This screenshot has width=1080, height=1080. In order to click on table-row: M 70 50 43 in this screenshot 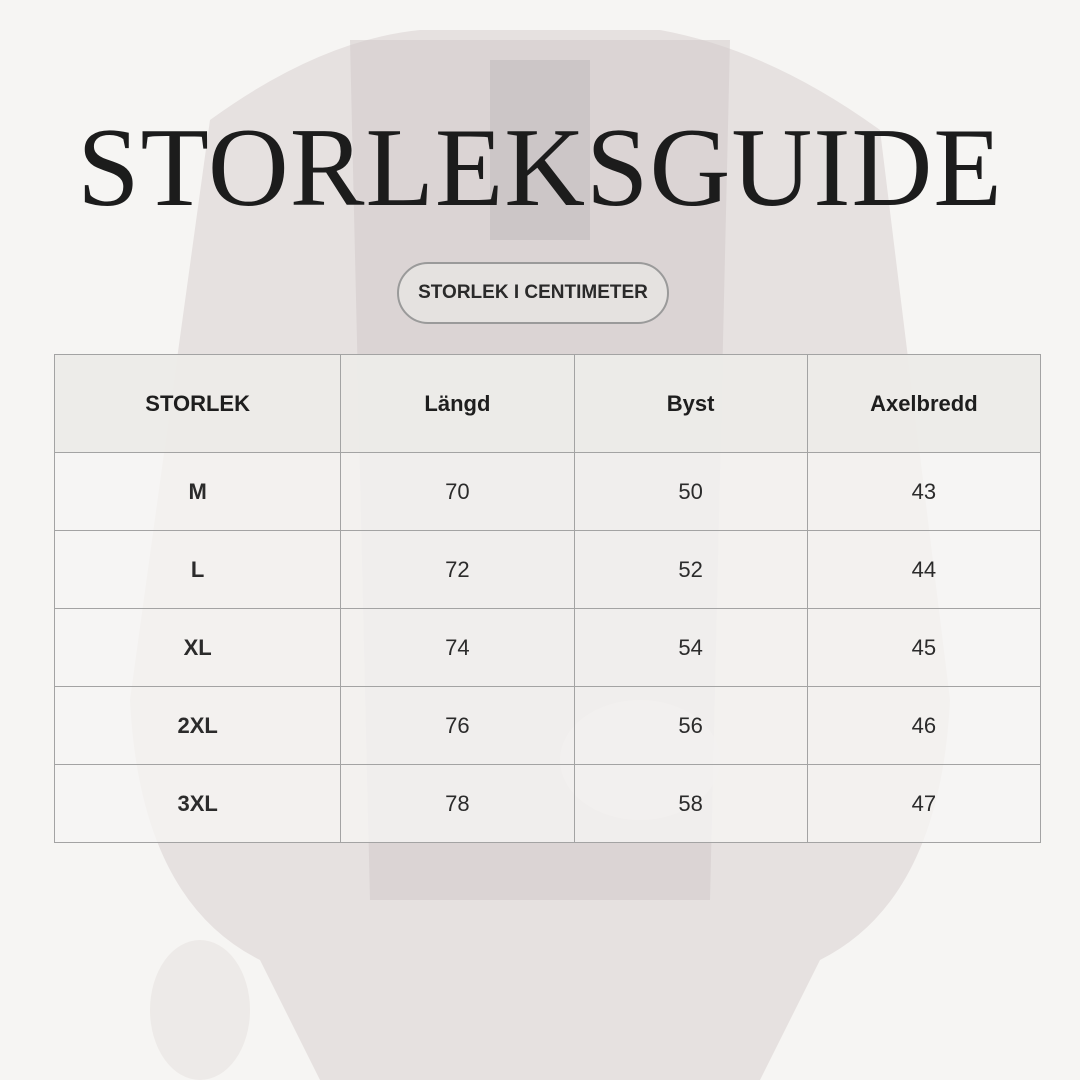, I will do `click(547, 491)`.